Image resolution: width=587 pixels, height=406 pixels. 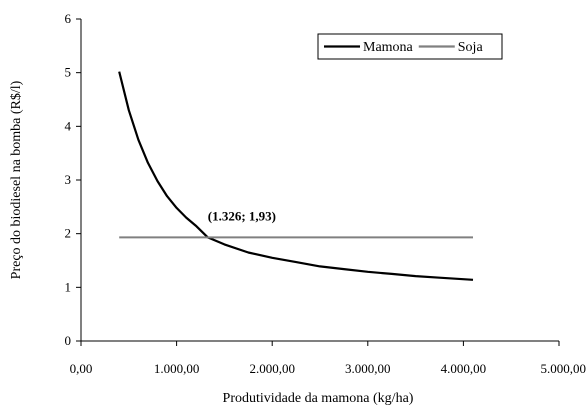 What do you see at coordinates (318, 398) in the screenshot?
I see `x-axis-label: Produtividade da mamona (kg/ha)` at bounding box center [318, 398].